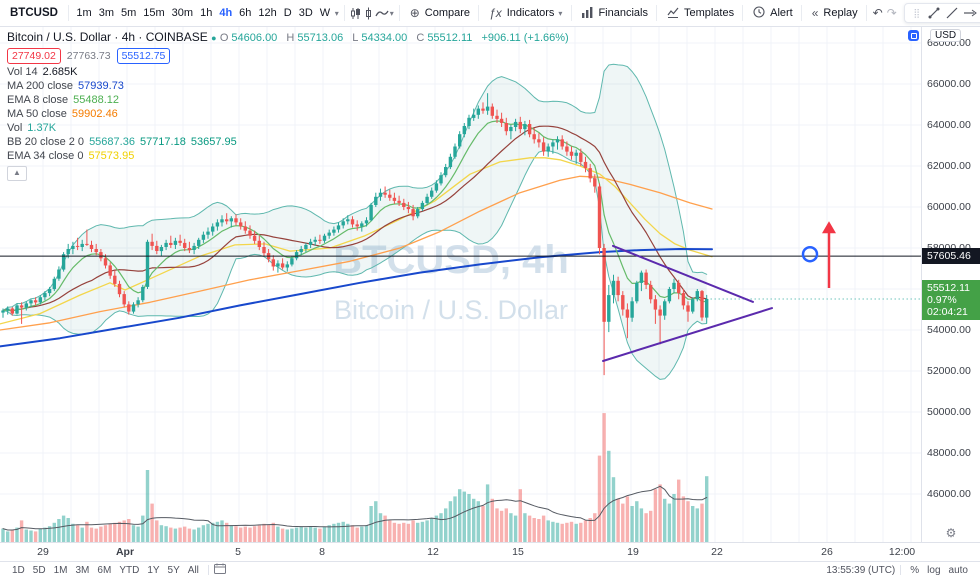 The image size is (980, 578). I want to click on circle-drawing, so click(810, 254).